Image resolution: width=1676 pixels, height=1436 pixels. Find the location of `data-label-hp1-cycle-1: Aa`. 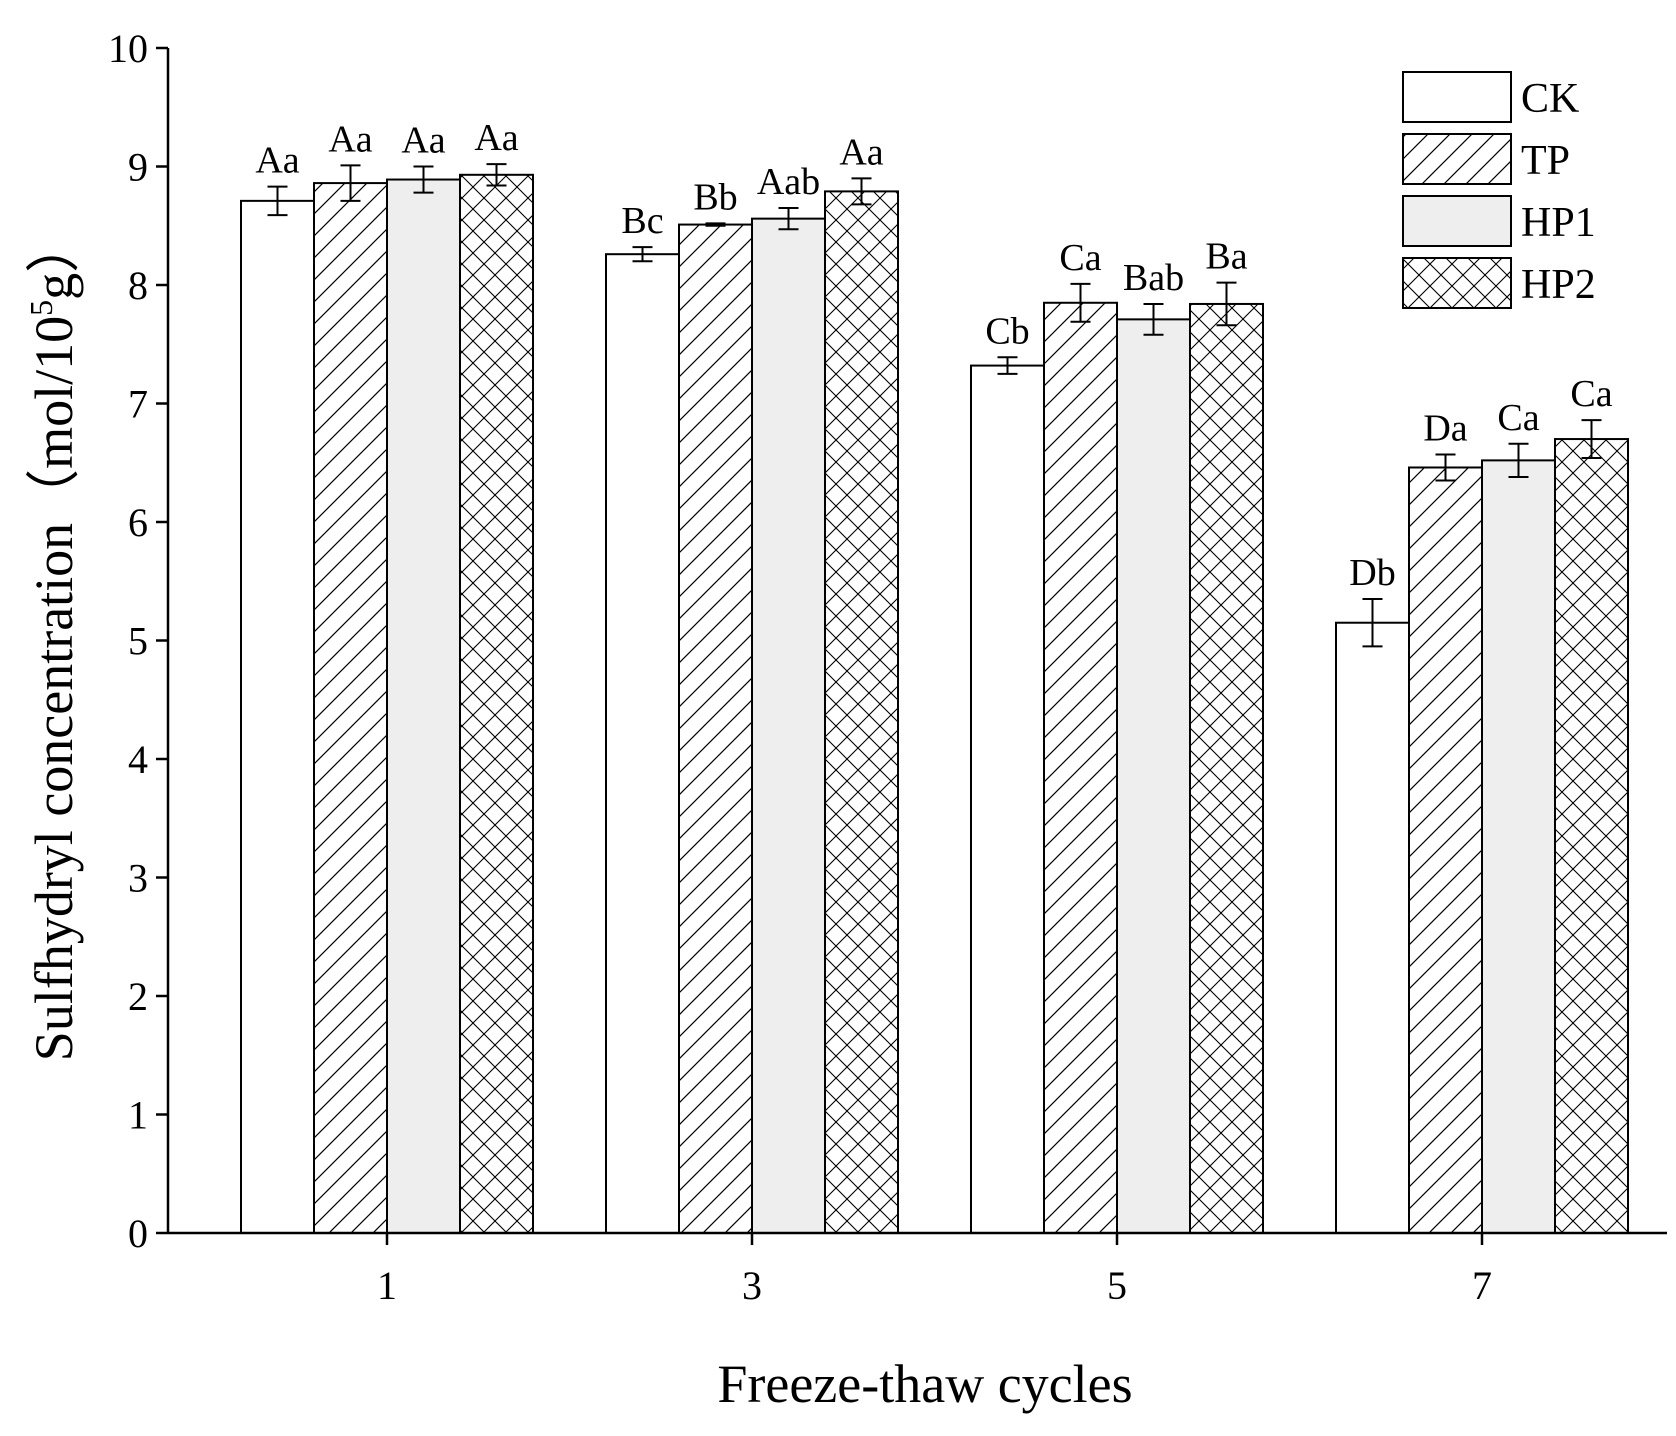

data-label-hp1-cycle-1: Aa is located at coordinates (423, 141).